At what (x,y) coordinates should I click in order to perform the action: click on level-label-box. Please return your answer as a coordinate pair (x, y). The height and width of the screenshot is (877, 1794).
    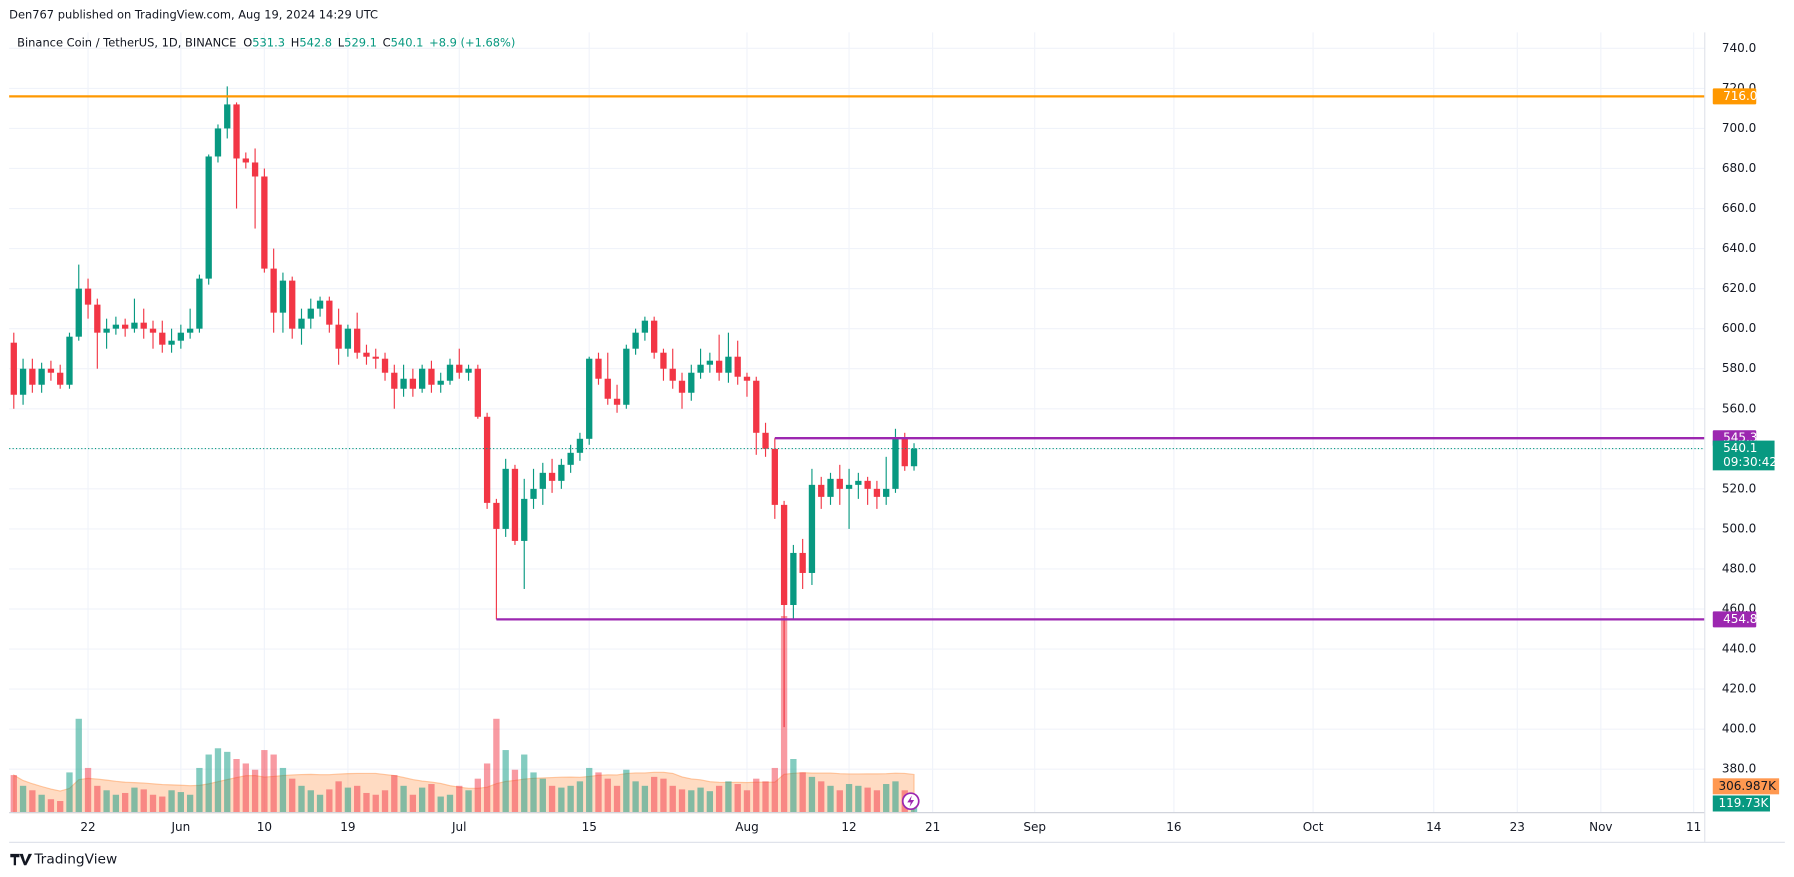
    Looking at the image, I should click on (1734, 619).